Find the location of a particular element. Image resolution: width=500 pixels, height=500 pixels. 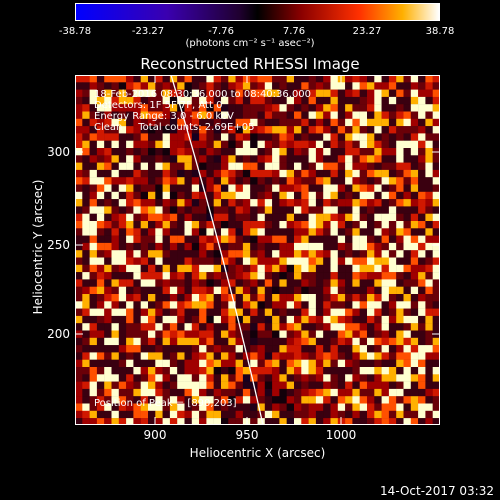

y-tick-label: 300 is located at coordinates (58, 152).